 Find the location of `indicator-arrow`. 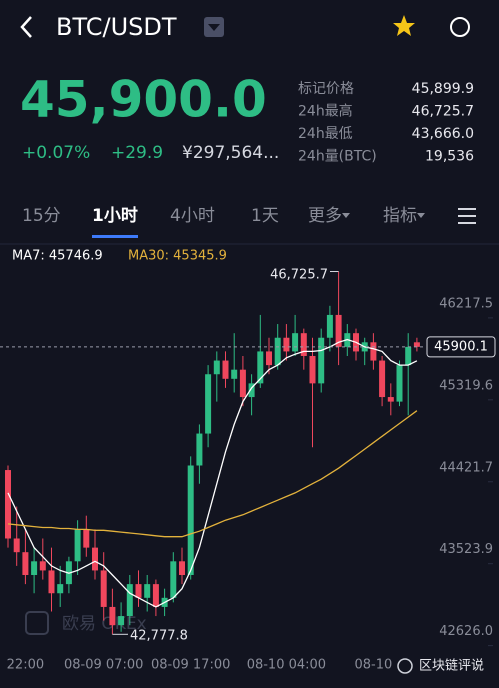

indicator-arrow is located at coordinates (421, 215).